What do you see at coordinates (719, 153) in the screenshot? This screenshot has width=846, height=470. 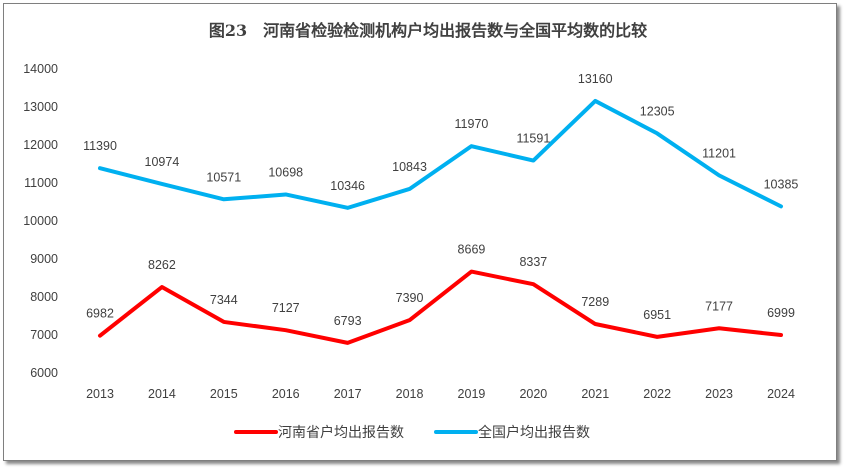 I see `data-label: 11201` at bounding box center [719, 153].